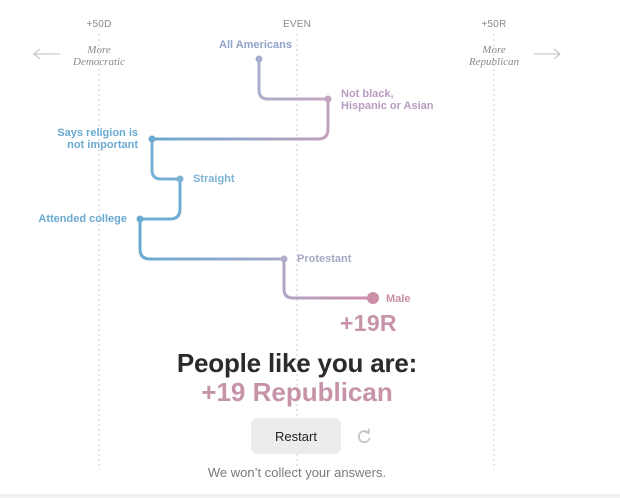 The height and width of the screenshot is (498, 620). I want to click on node-not-black-hispanic-asian, so click(328, 99).